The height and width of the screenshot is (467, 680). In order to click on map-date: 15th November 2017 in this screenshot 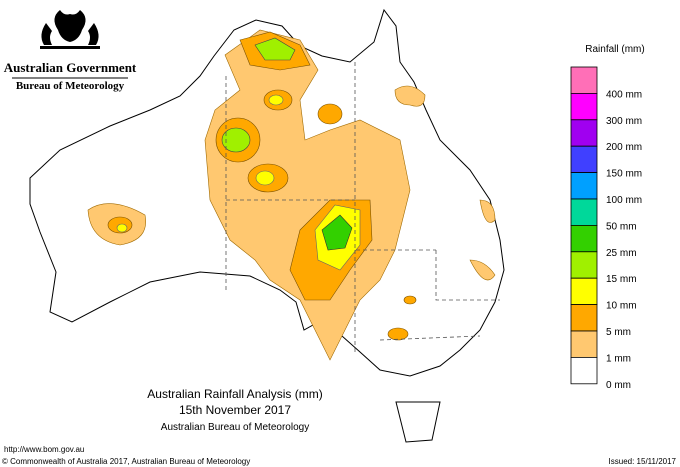, I will do `click(235, 410)`.